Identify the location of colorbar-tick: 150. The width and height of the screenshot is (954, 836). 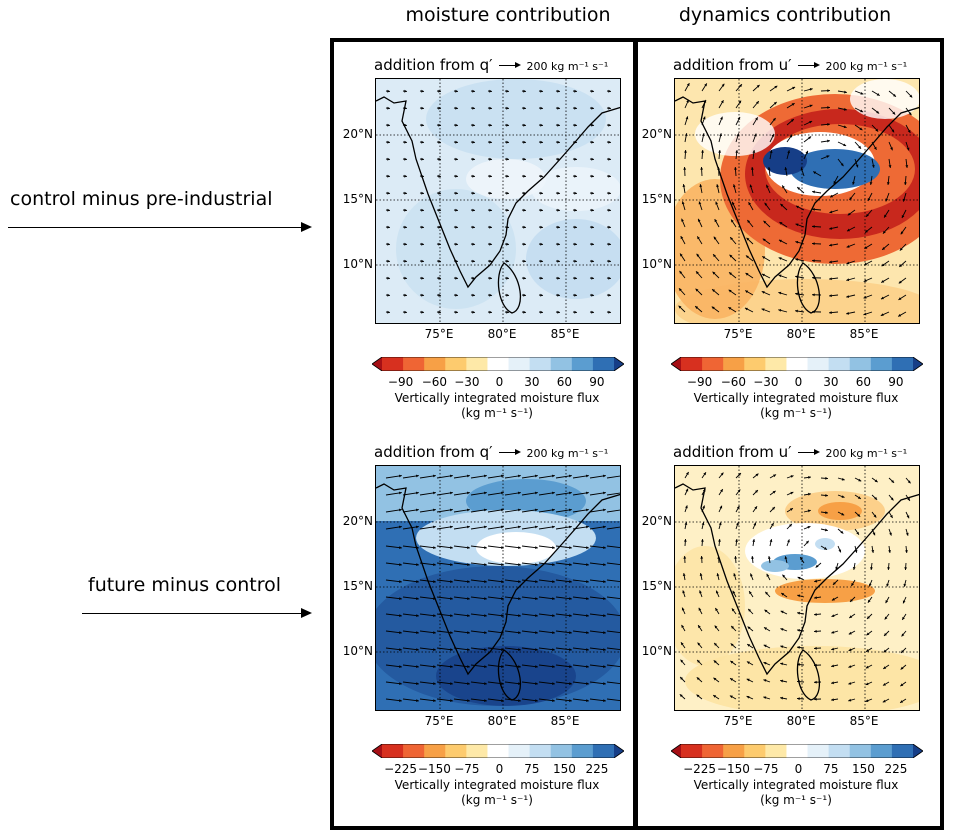
(863, 769).